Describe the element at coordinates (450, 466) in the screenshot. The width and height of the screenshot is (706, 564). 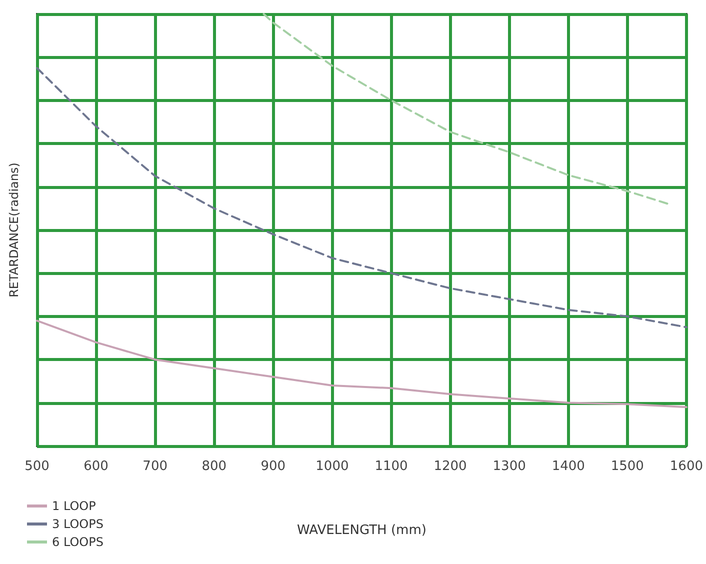
I see `x-tick-label: 1200` at that location.